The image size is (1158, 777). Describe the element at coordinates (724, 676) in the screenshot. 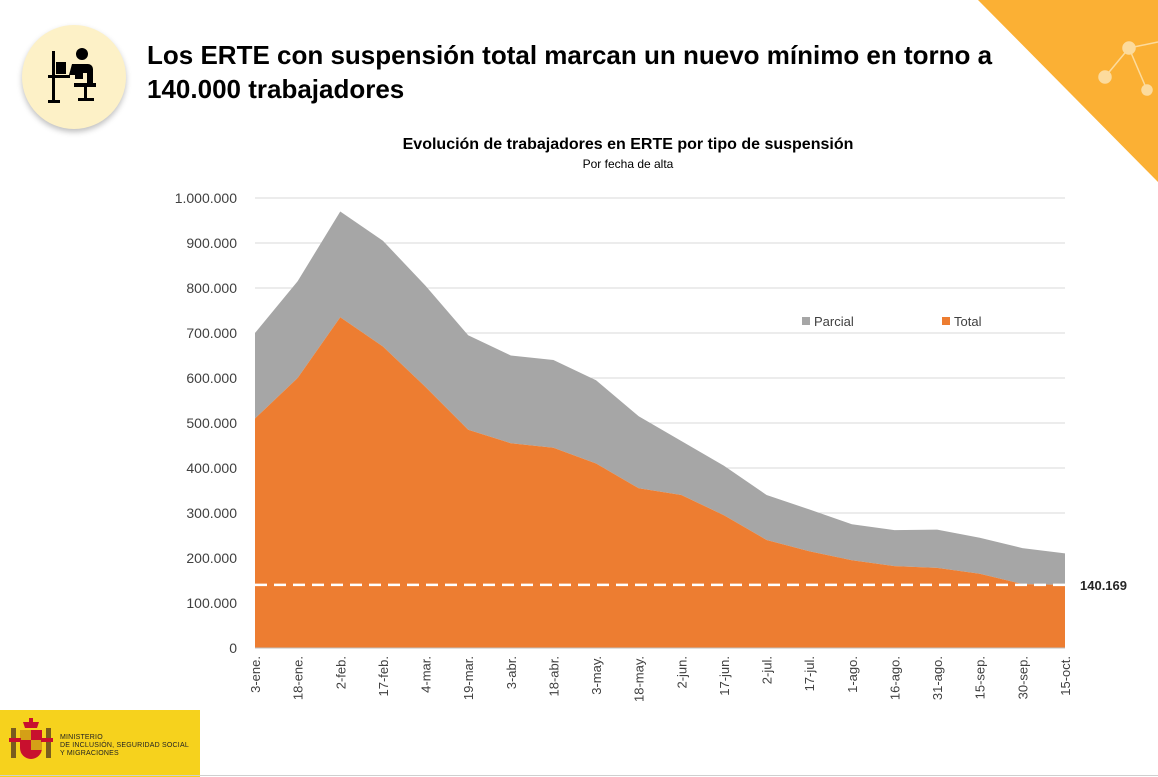

I see `x-tick-label: 17-jun.` at that location.